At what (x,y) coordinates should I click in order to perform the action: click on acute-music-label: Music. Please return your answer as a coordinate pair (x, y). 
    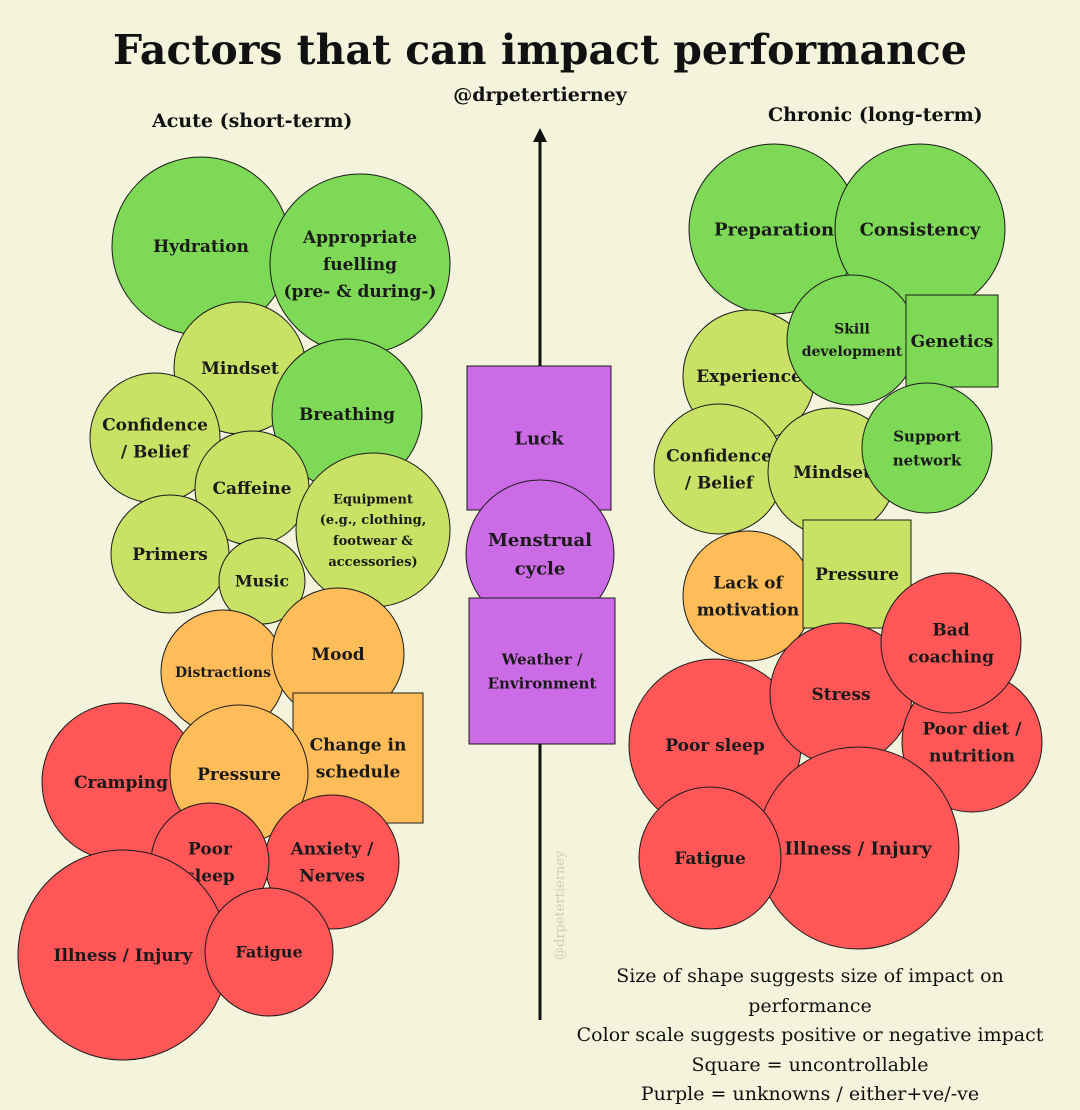
    Looking at the image, I should click on (262, 581).